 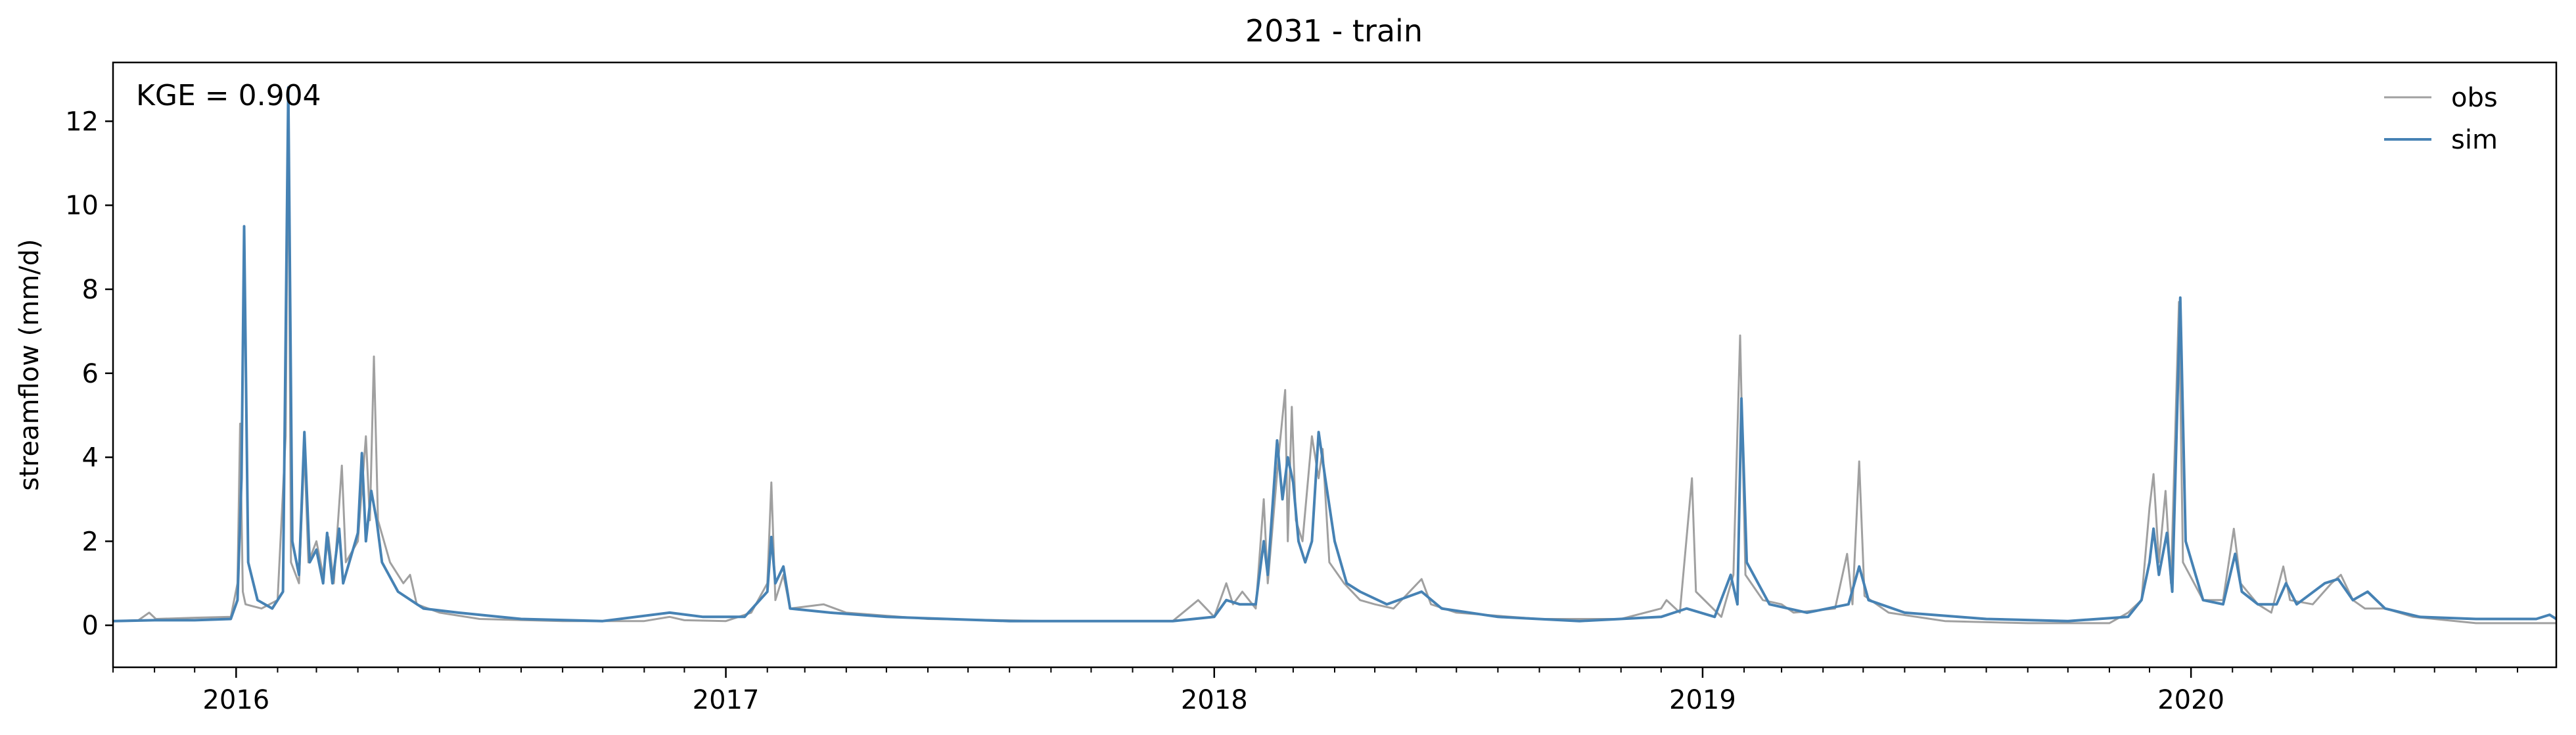 I want to click on kge-annotation: KGE = 0.904, so click(x=229, y=96).